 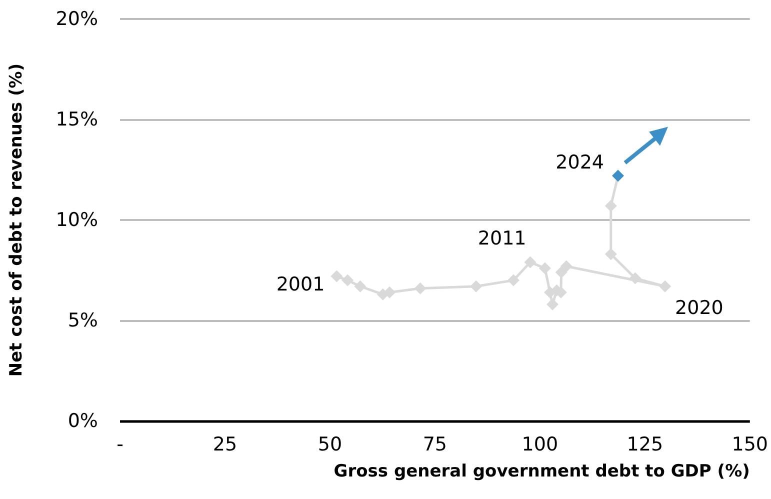 What do you see at coordinates (435, 445) in the screenshot?
I see `x-tick-label: 75` at bounding box center [435, 445].